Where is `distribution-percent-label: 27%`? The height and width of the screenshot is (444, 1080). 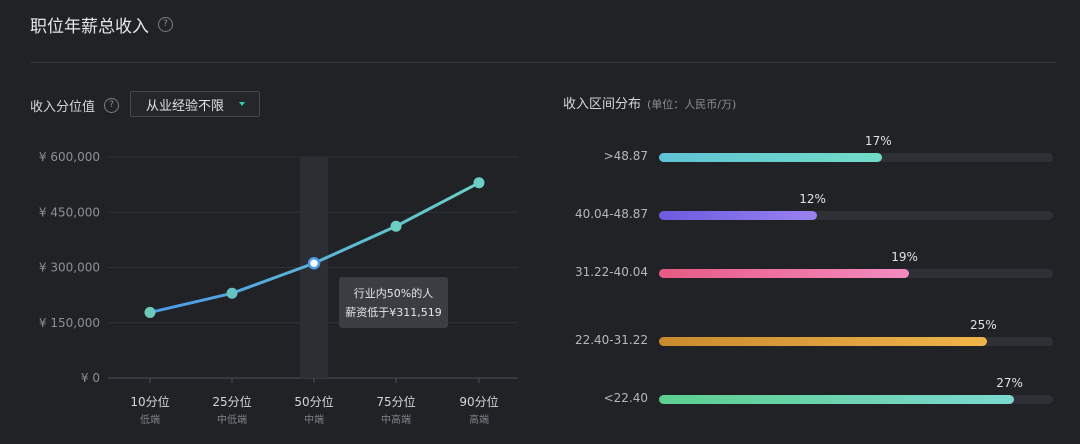
distribution-percent-label: 27% is located at coordinates (1009, 383).